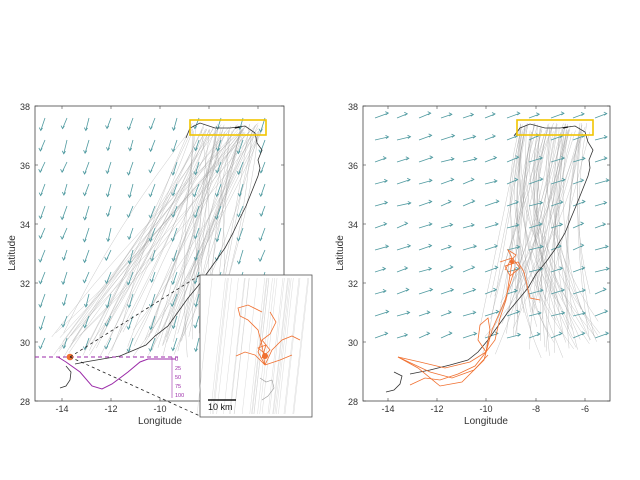 The width and height of the screenshot is (640, 480). What do you see at coordinates (469, 317) in the screenshot?
I see `right-bird-tracks` at bounding box center [469, 317].